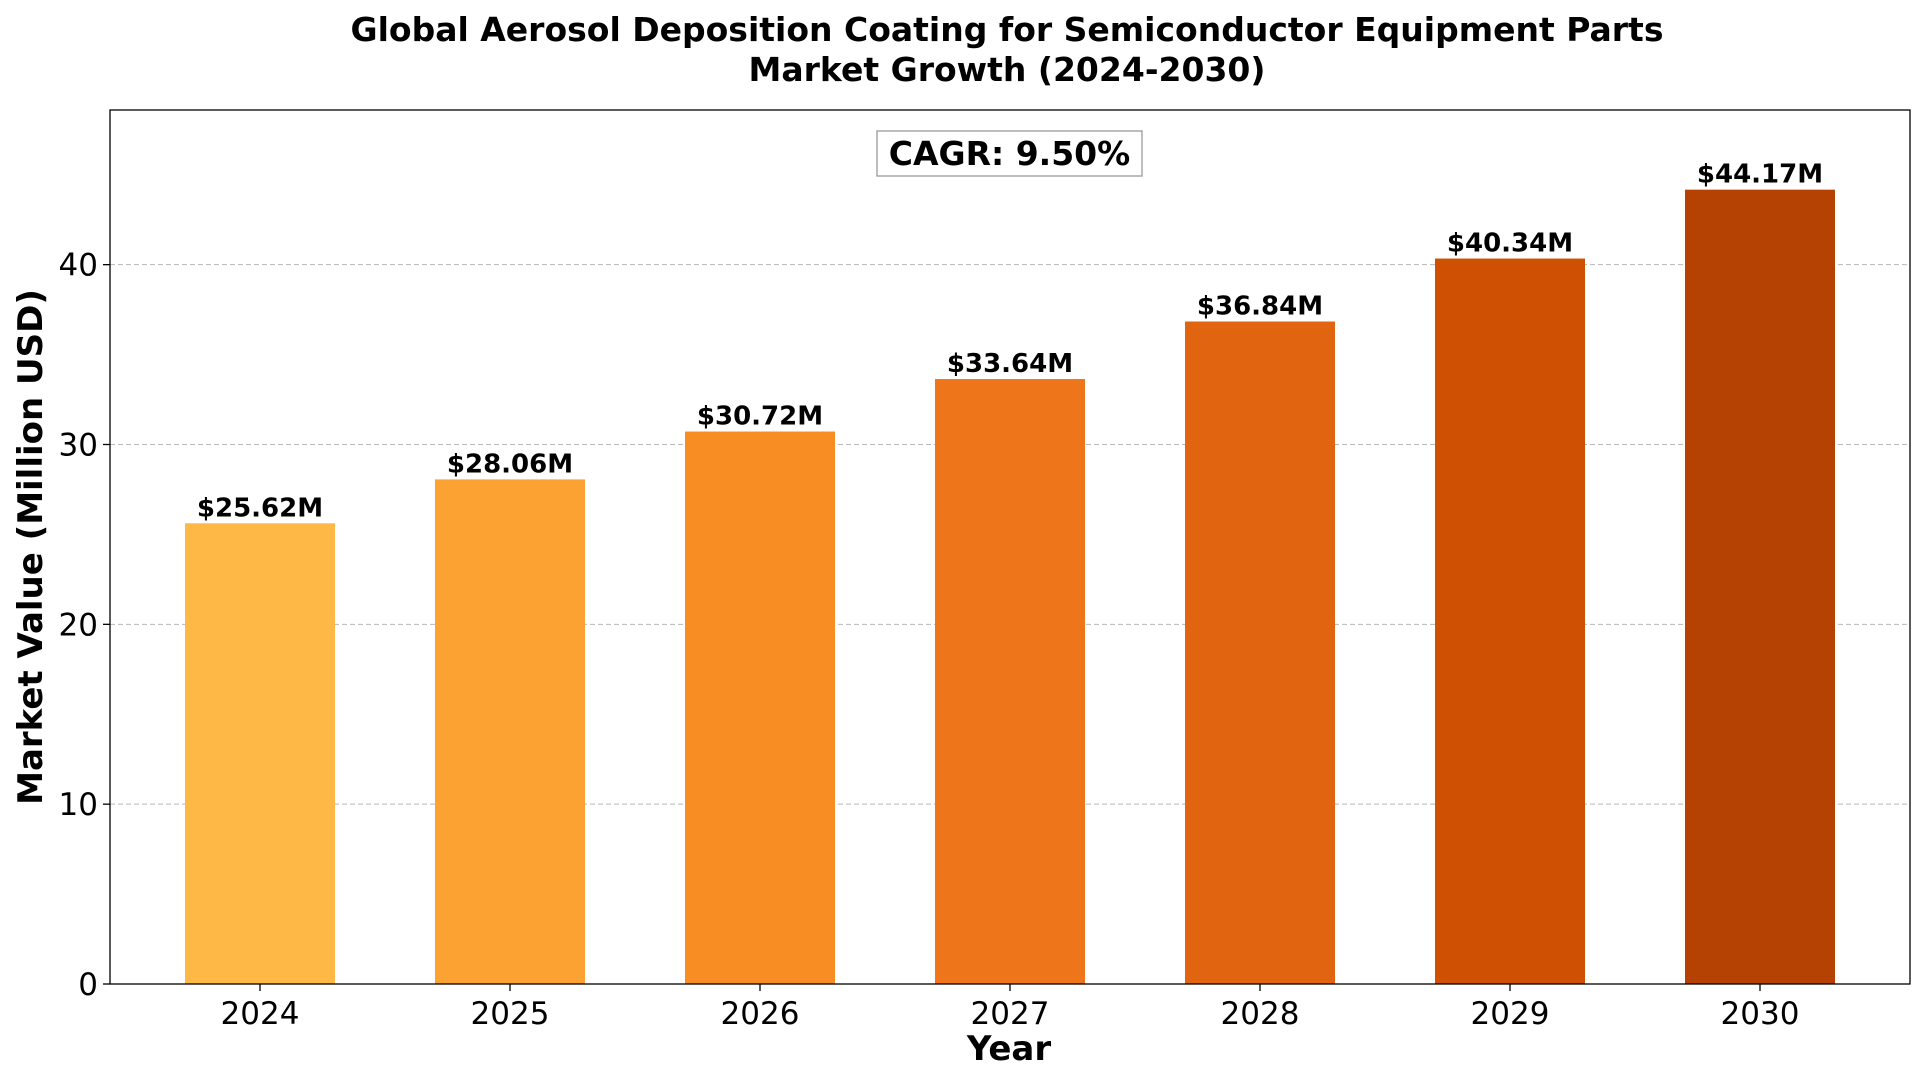  Describe the element at coordinates (1007, 69) in the screenshot. I see `chart-title-line-2: Market Growth (2024-2030)` at that location.